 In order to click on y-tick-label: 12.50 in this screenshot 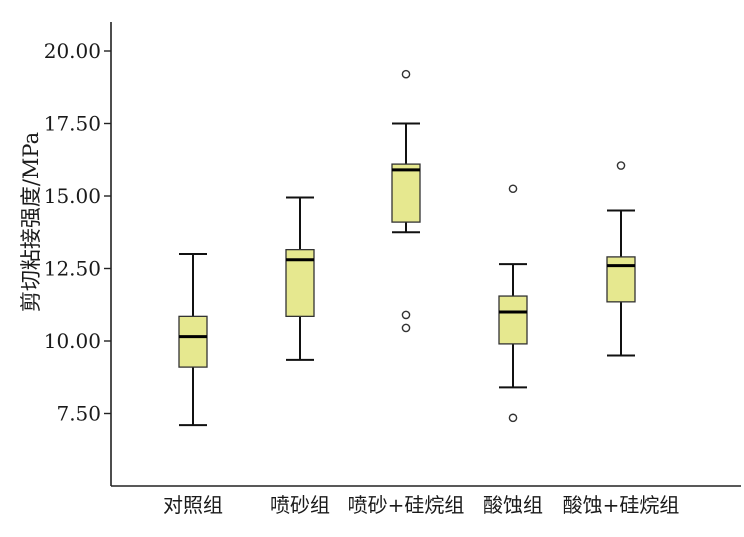, I will do `click(72, 269)`.